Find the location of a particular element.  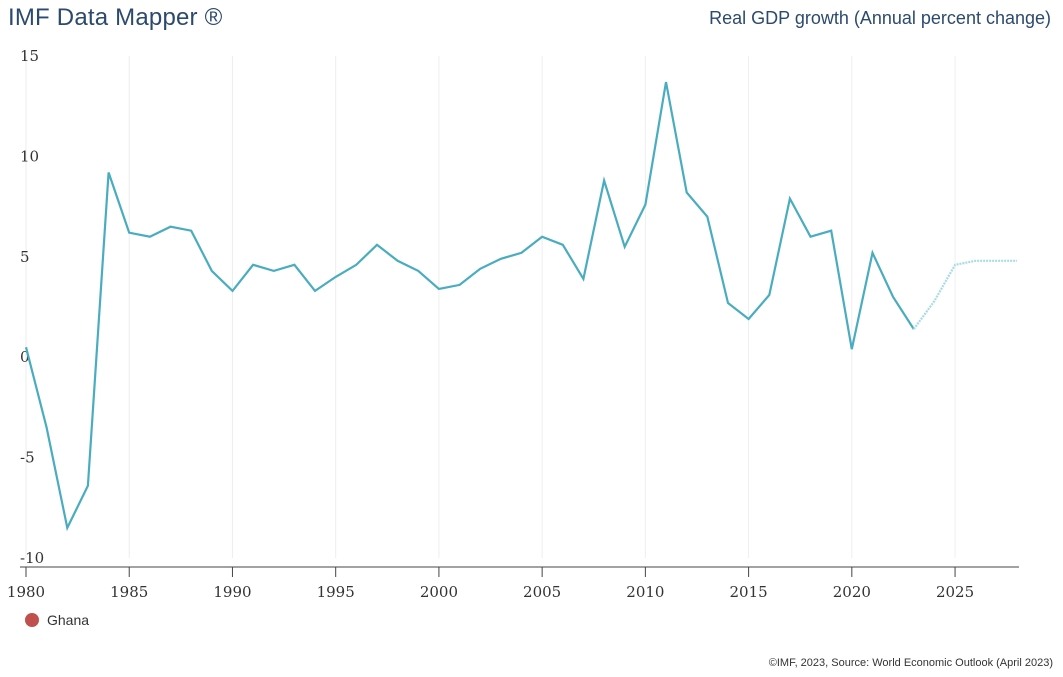

y-tick-label: -10 is located at coordinates (32, 558).